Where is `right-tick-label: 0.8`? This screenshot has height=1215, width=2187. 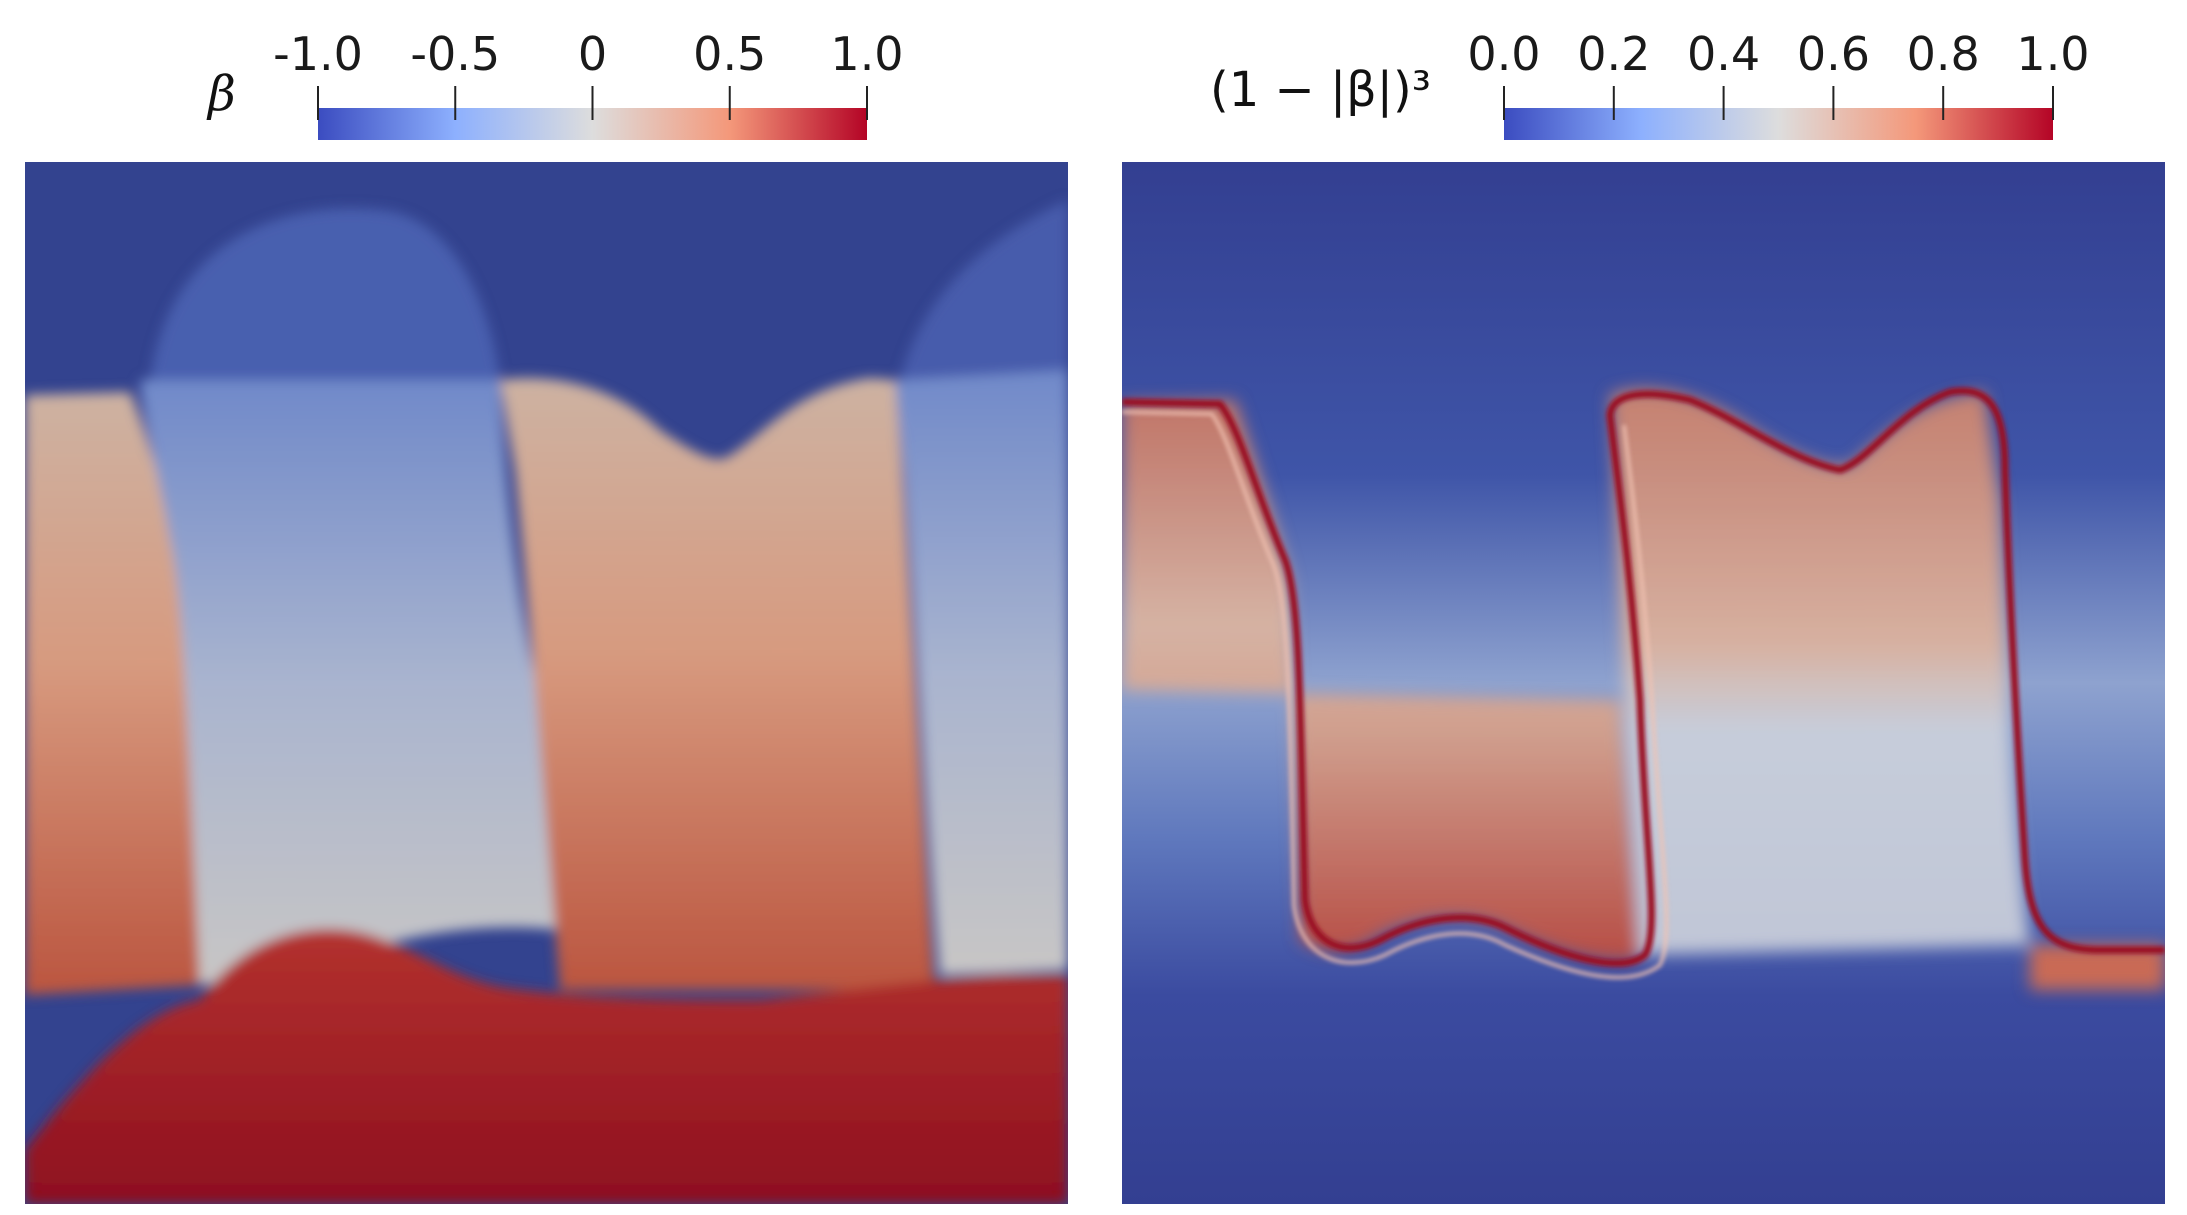 right-tick-label: 0.8 is located at coordinates (1943, 54).